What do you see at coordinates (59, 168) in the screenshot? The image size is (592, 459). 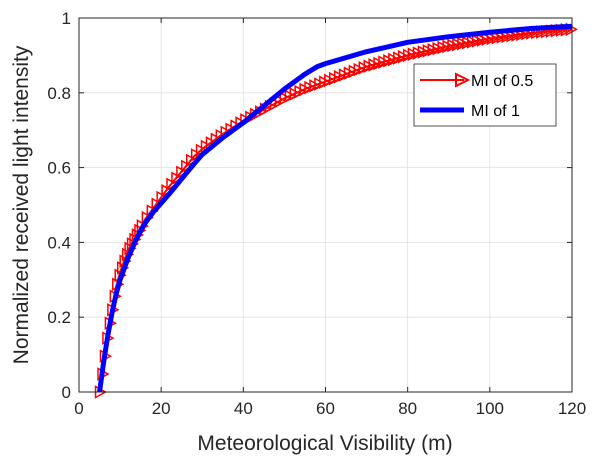 I see `y-tick-label: 0.6` at bounding box center [59, 168].